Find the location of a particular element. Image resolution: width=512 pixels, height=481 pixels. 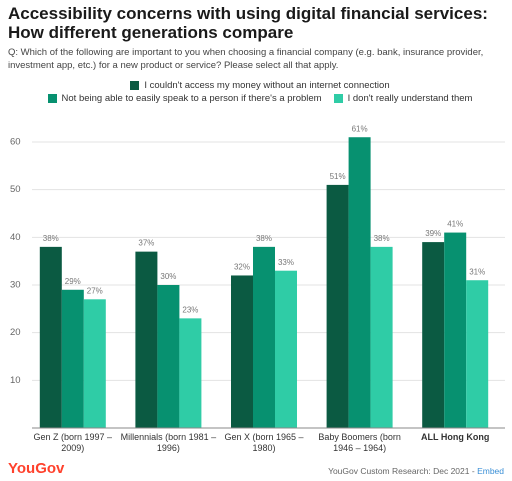

x-tick-label: Millennials (born 1981 – 1996) is located at coordinates (168, 442).